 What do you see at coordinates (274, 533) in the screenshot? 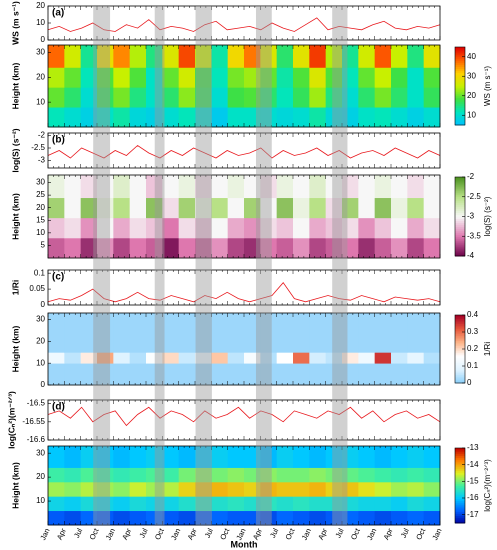
I see `x-tick-label: Jul` at bounding box center [274, 533].